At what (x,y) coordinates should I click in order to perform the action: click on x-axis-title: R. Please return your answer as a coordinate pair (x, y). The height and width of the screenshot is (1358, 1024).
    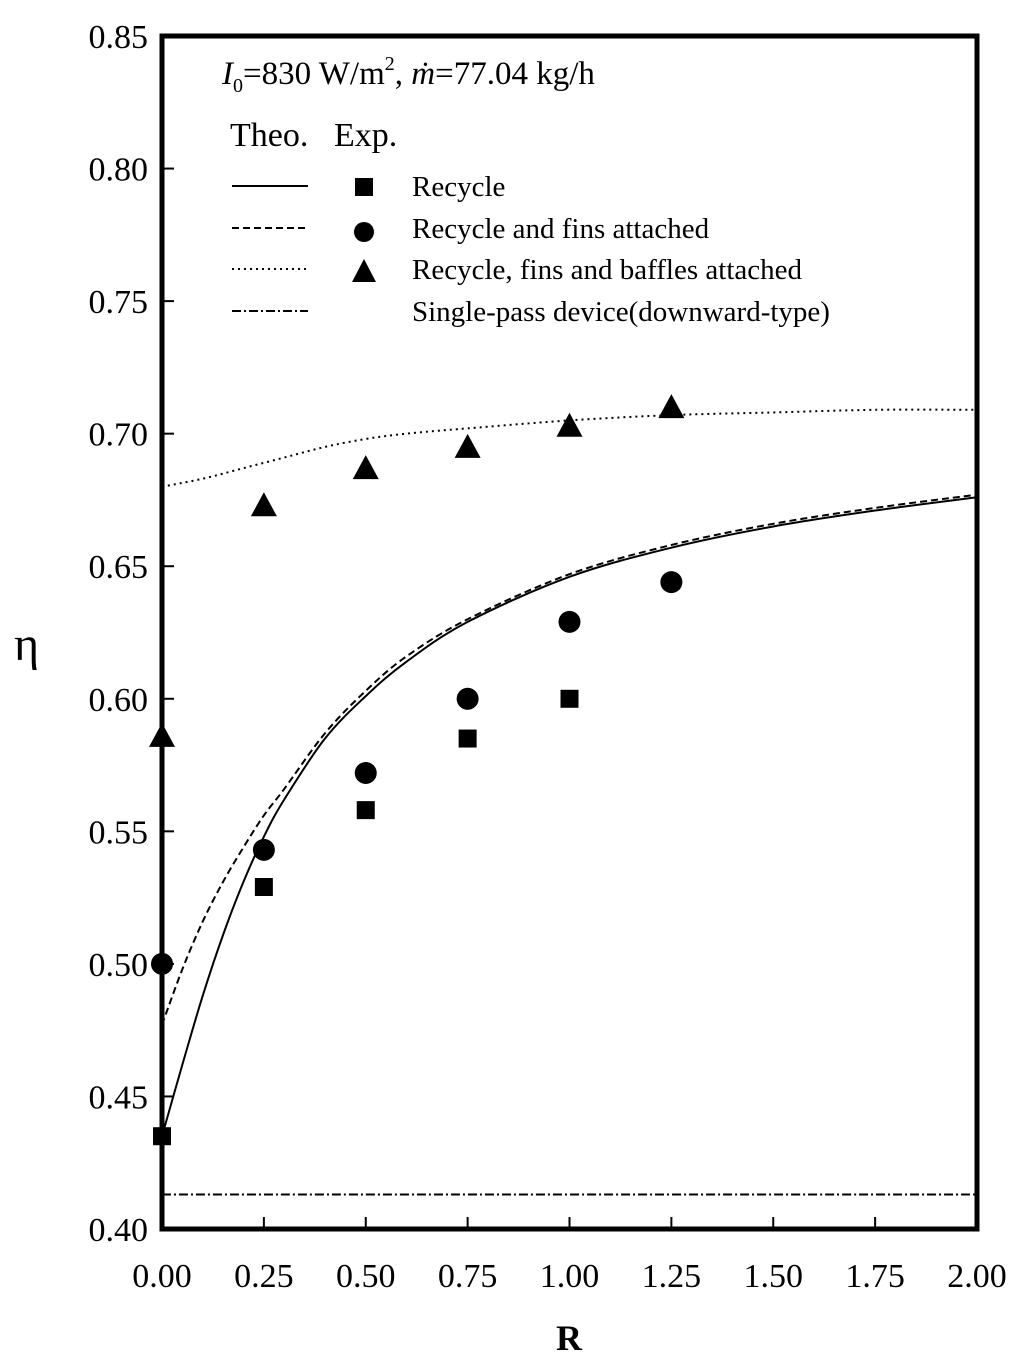
    Looking at the image, I should click on (569, 1338).